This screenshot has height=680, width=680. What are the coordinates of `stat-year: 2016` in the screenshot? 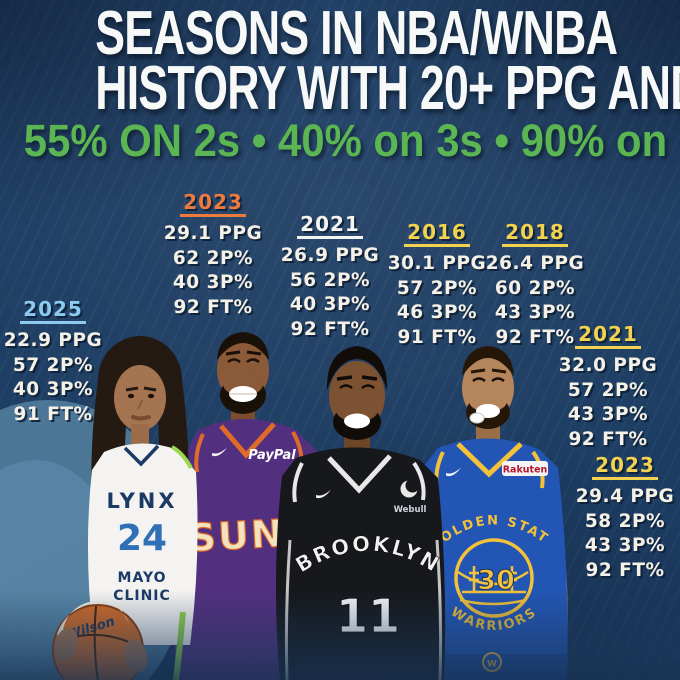 It's located at (437, 233).